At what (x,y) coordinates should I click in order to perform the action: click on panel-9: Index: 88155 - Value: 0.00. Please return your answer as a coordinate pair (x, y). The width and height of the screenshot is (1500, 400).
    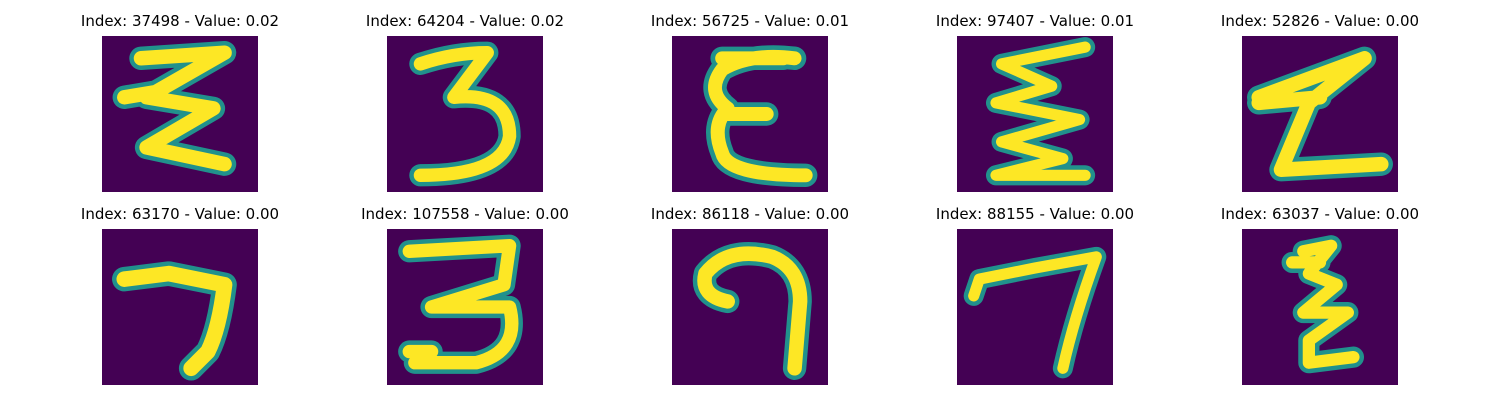
    Looking at the image, I should click on (1035, 295).